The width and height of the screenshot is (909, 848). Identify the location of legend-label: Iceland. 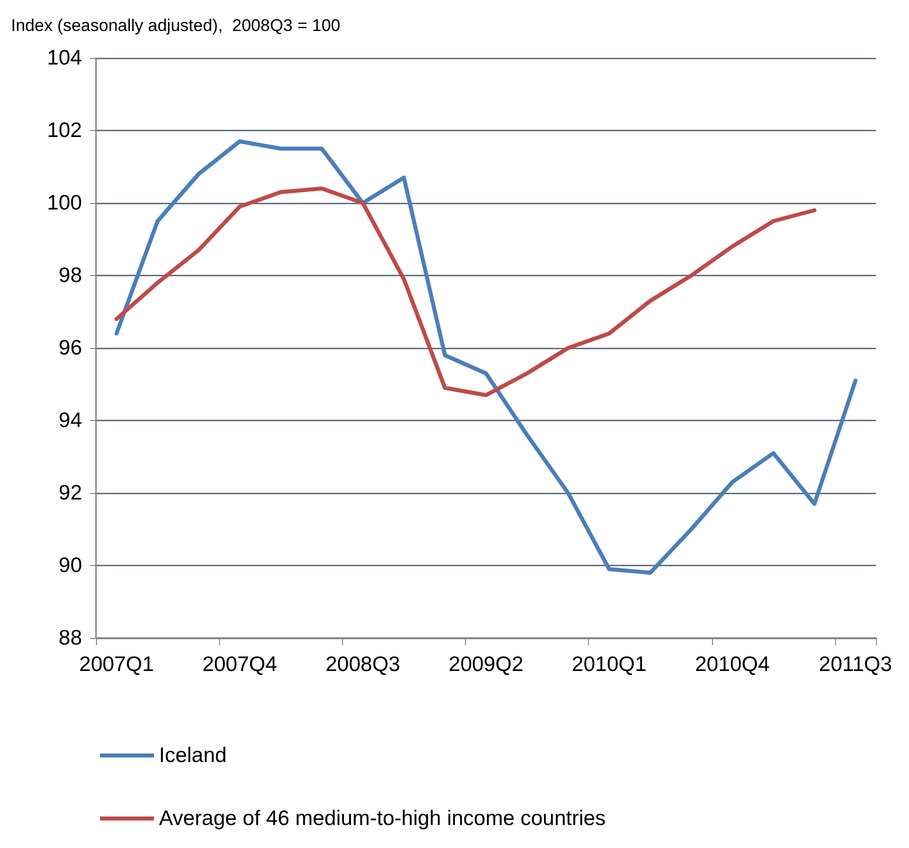
(193, 755).